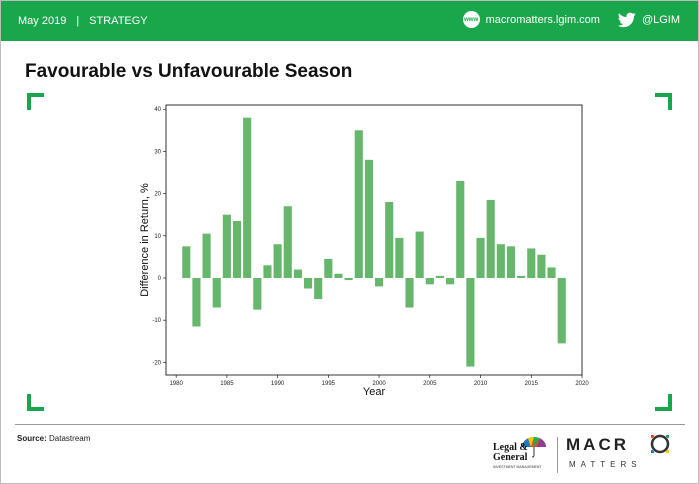 The height and width of the screenshot is (484, 699). What do you see at coordinates (561, 310) in the screenshot?
I see `bar-2018` at bounding box center [561, 310].